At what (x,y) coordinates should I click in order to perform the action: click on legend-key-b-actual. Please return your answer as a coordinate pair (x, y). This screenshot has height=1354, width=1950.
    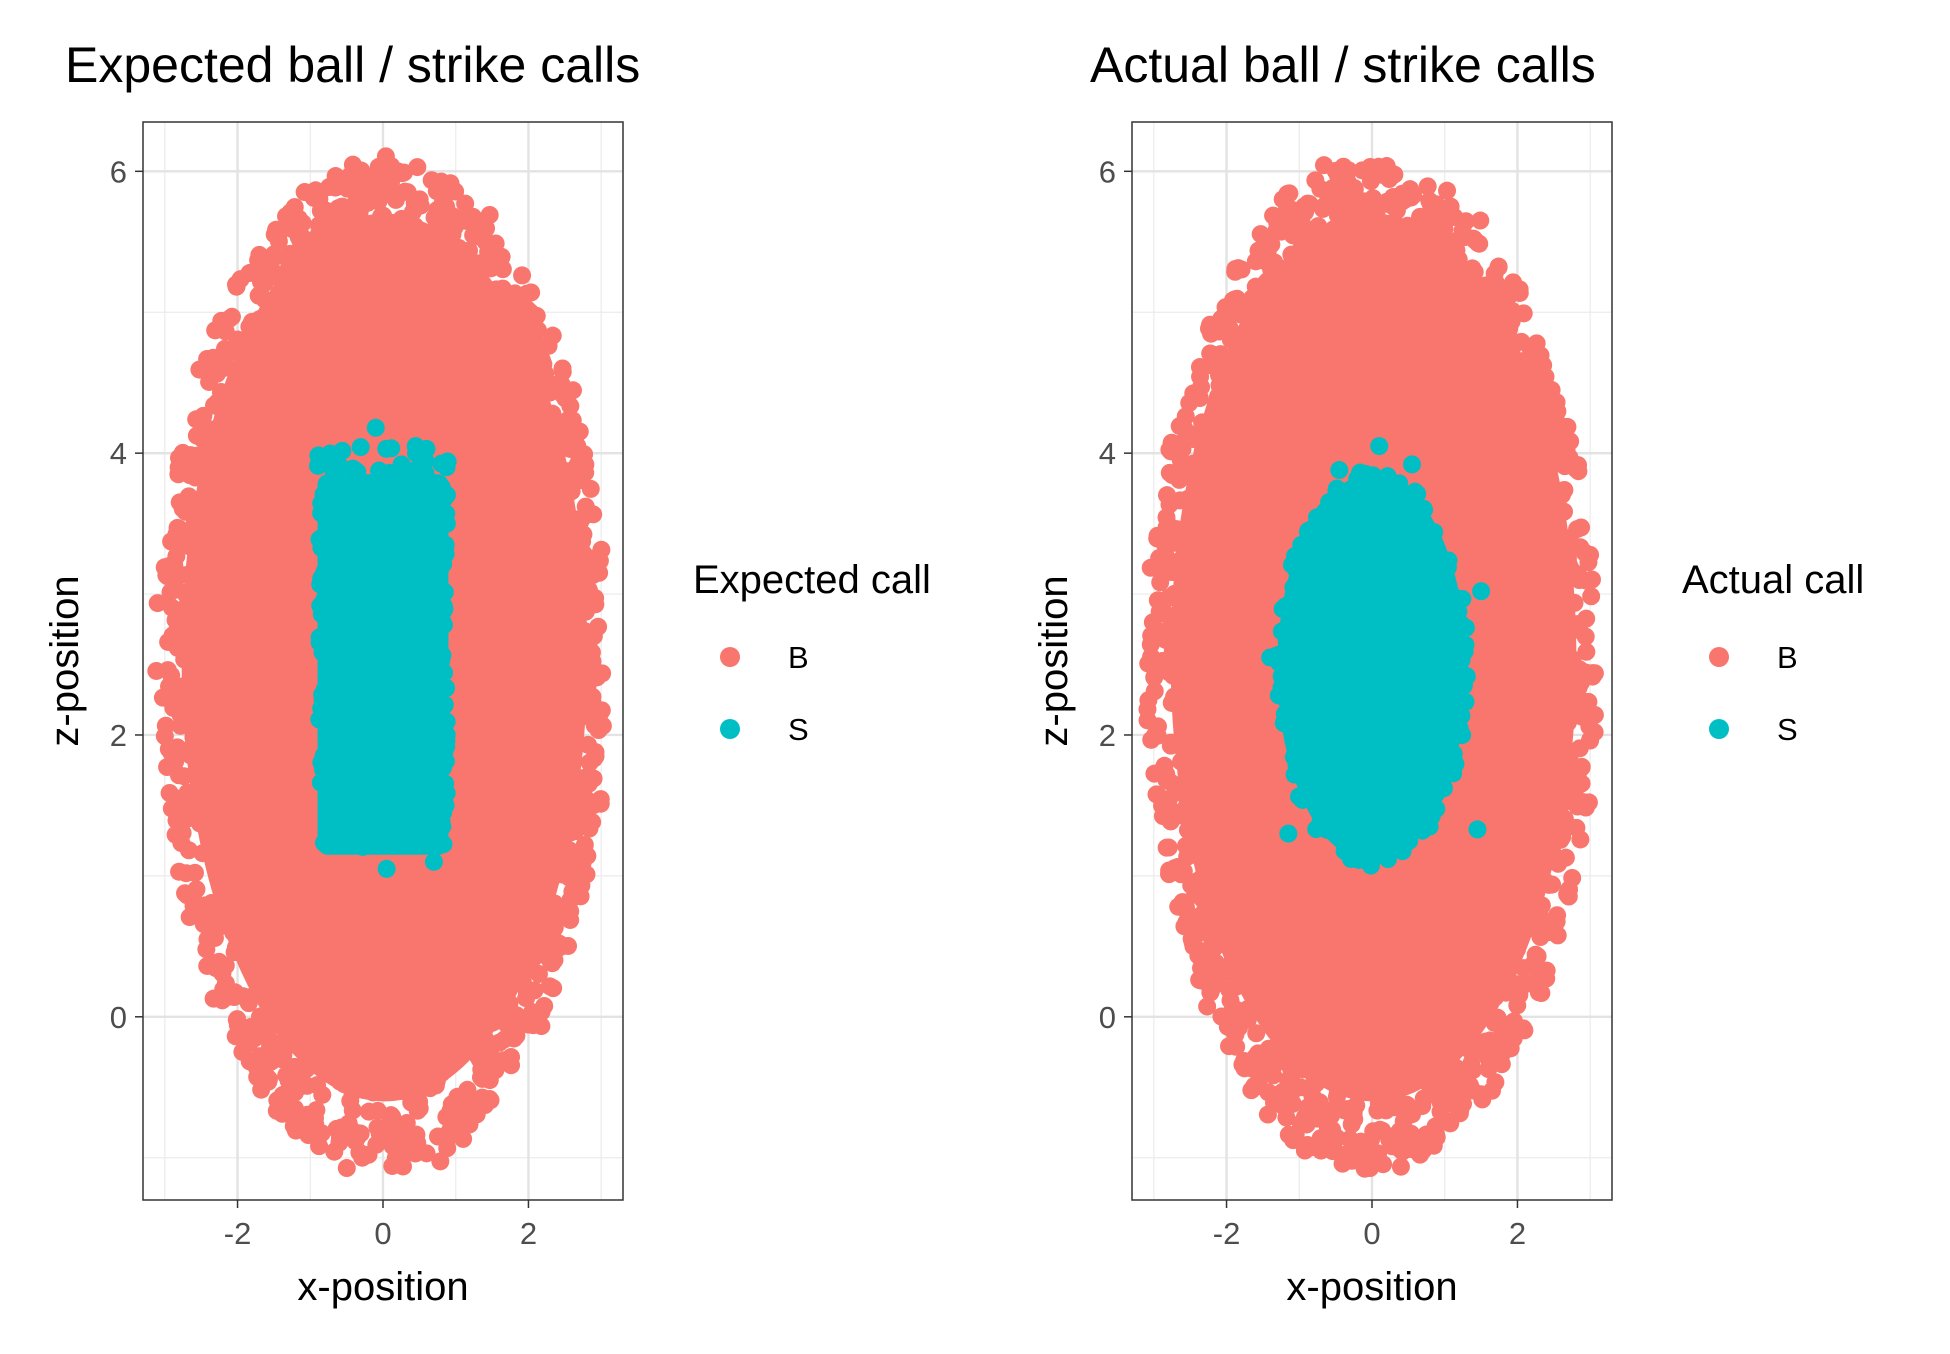
    Looking at the image, I should click on (1719, 657).